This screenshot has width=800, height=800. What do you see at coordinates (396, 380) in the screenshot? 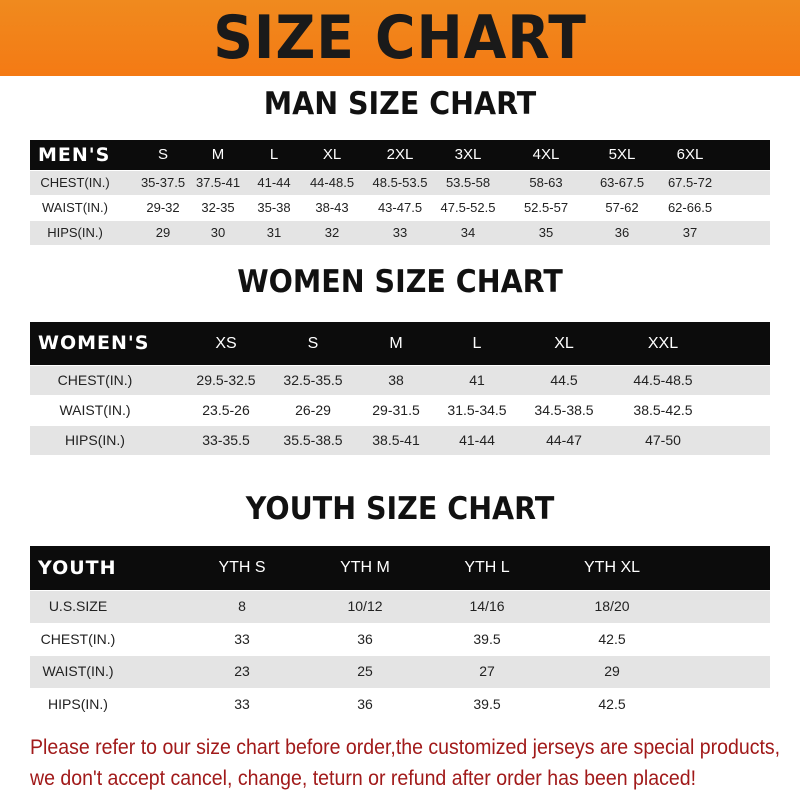
I see `size-value: 38` at bounding box center [396, 380].